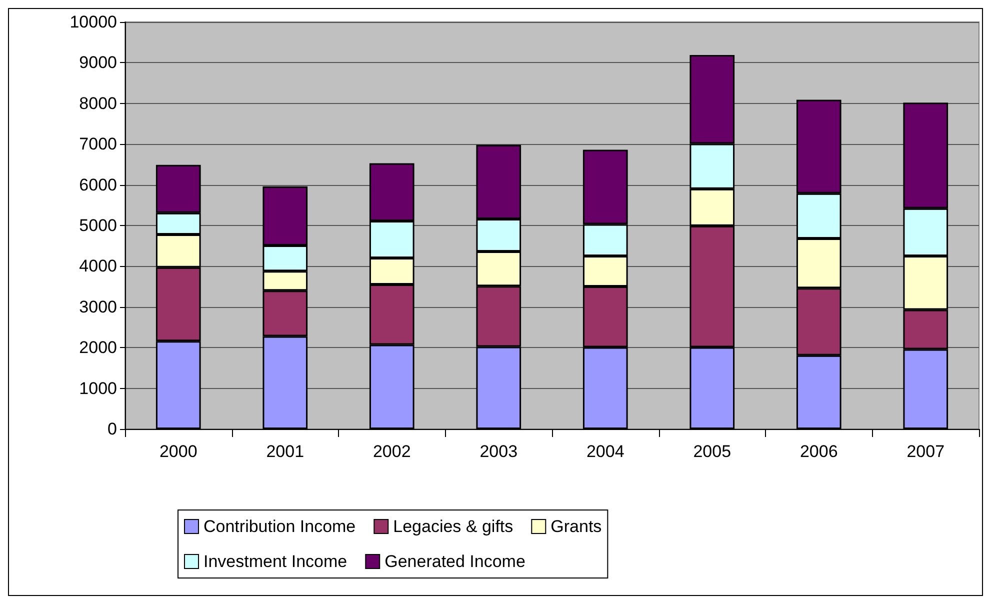  I want to click on legend-label: Grants, so click(576, 526).